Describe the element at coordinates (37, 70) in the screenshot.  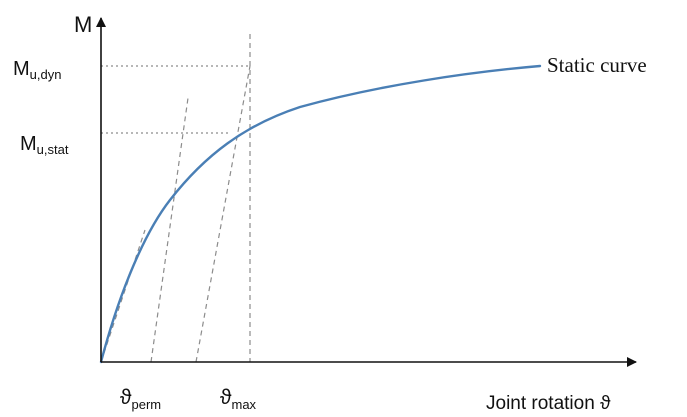
I see `mu-dyn-label: Mu,dyn` at that location.